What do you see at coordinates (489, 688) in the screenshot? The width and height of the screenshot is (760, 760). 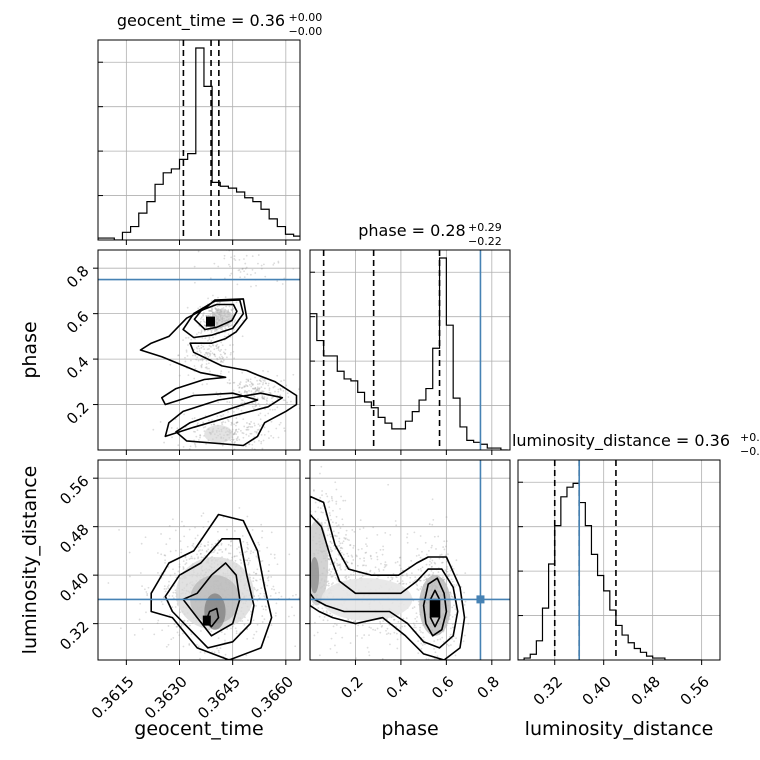 I see `x-tick-label: 0.8` at bounding box center [489, 688].